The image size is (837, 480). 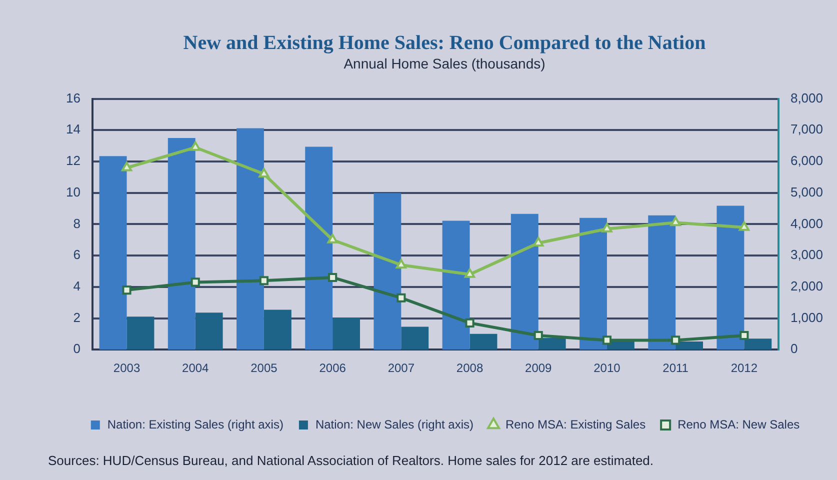 I want to click on legend-label: Nation: New Sales (right axis), so click(x=394, y=424).